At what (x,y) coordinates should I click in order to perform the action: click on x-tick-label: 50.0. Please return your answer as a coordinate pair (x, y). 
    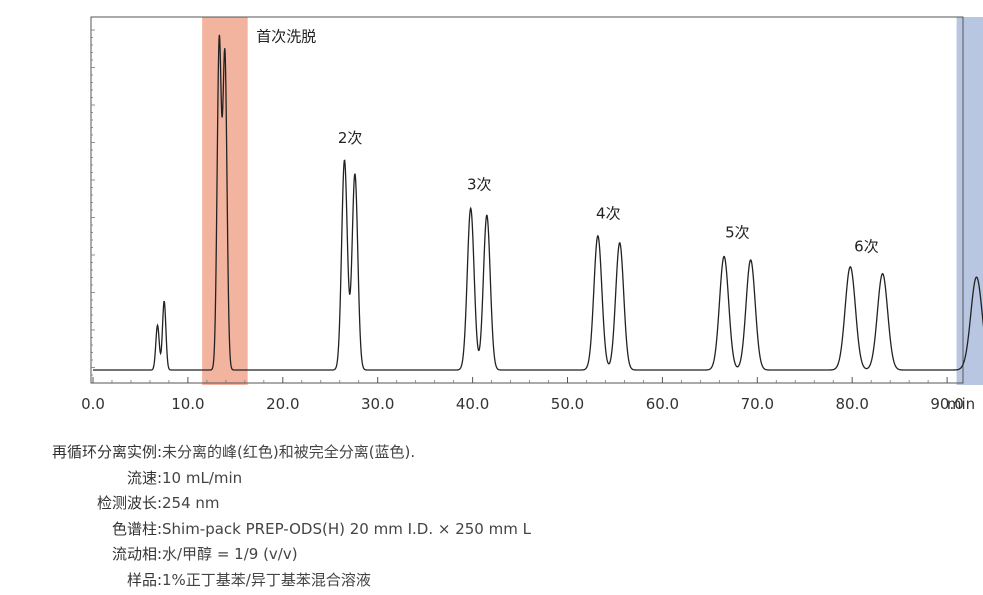
    Looking at the image, I should click on (567, 404).